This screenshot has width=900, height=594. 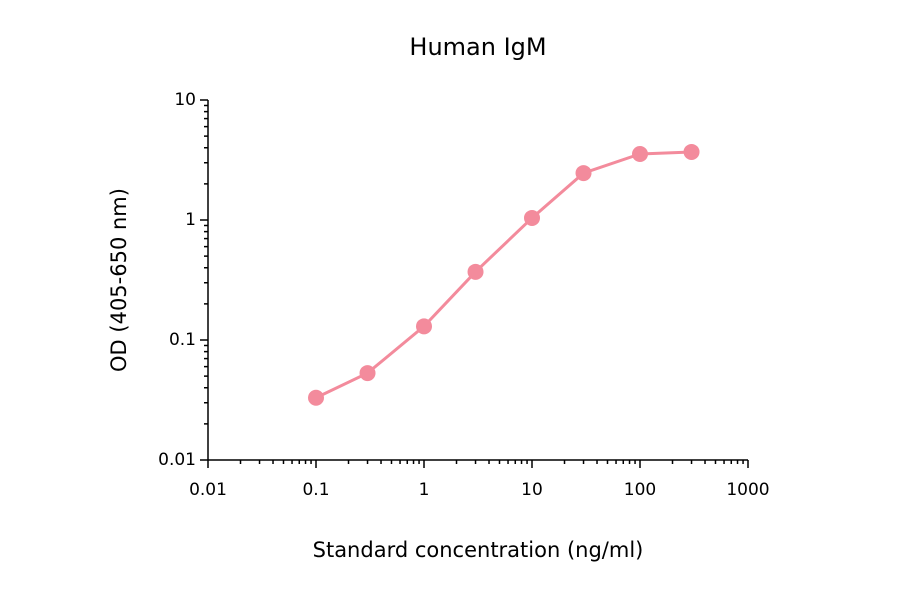 I want to click on chart-title: Human IgM, so click(x=477, y=47).